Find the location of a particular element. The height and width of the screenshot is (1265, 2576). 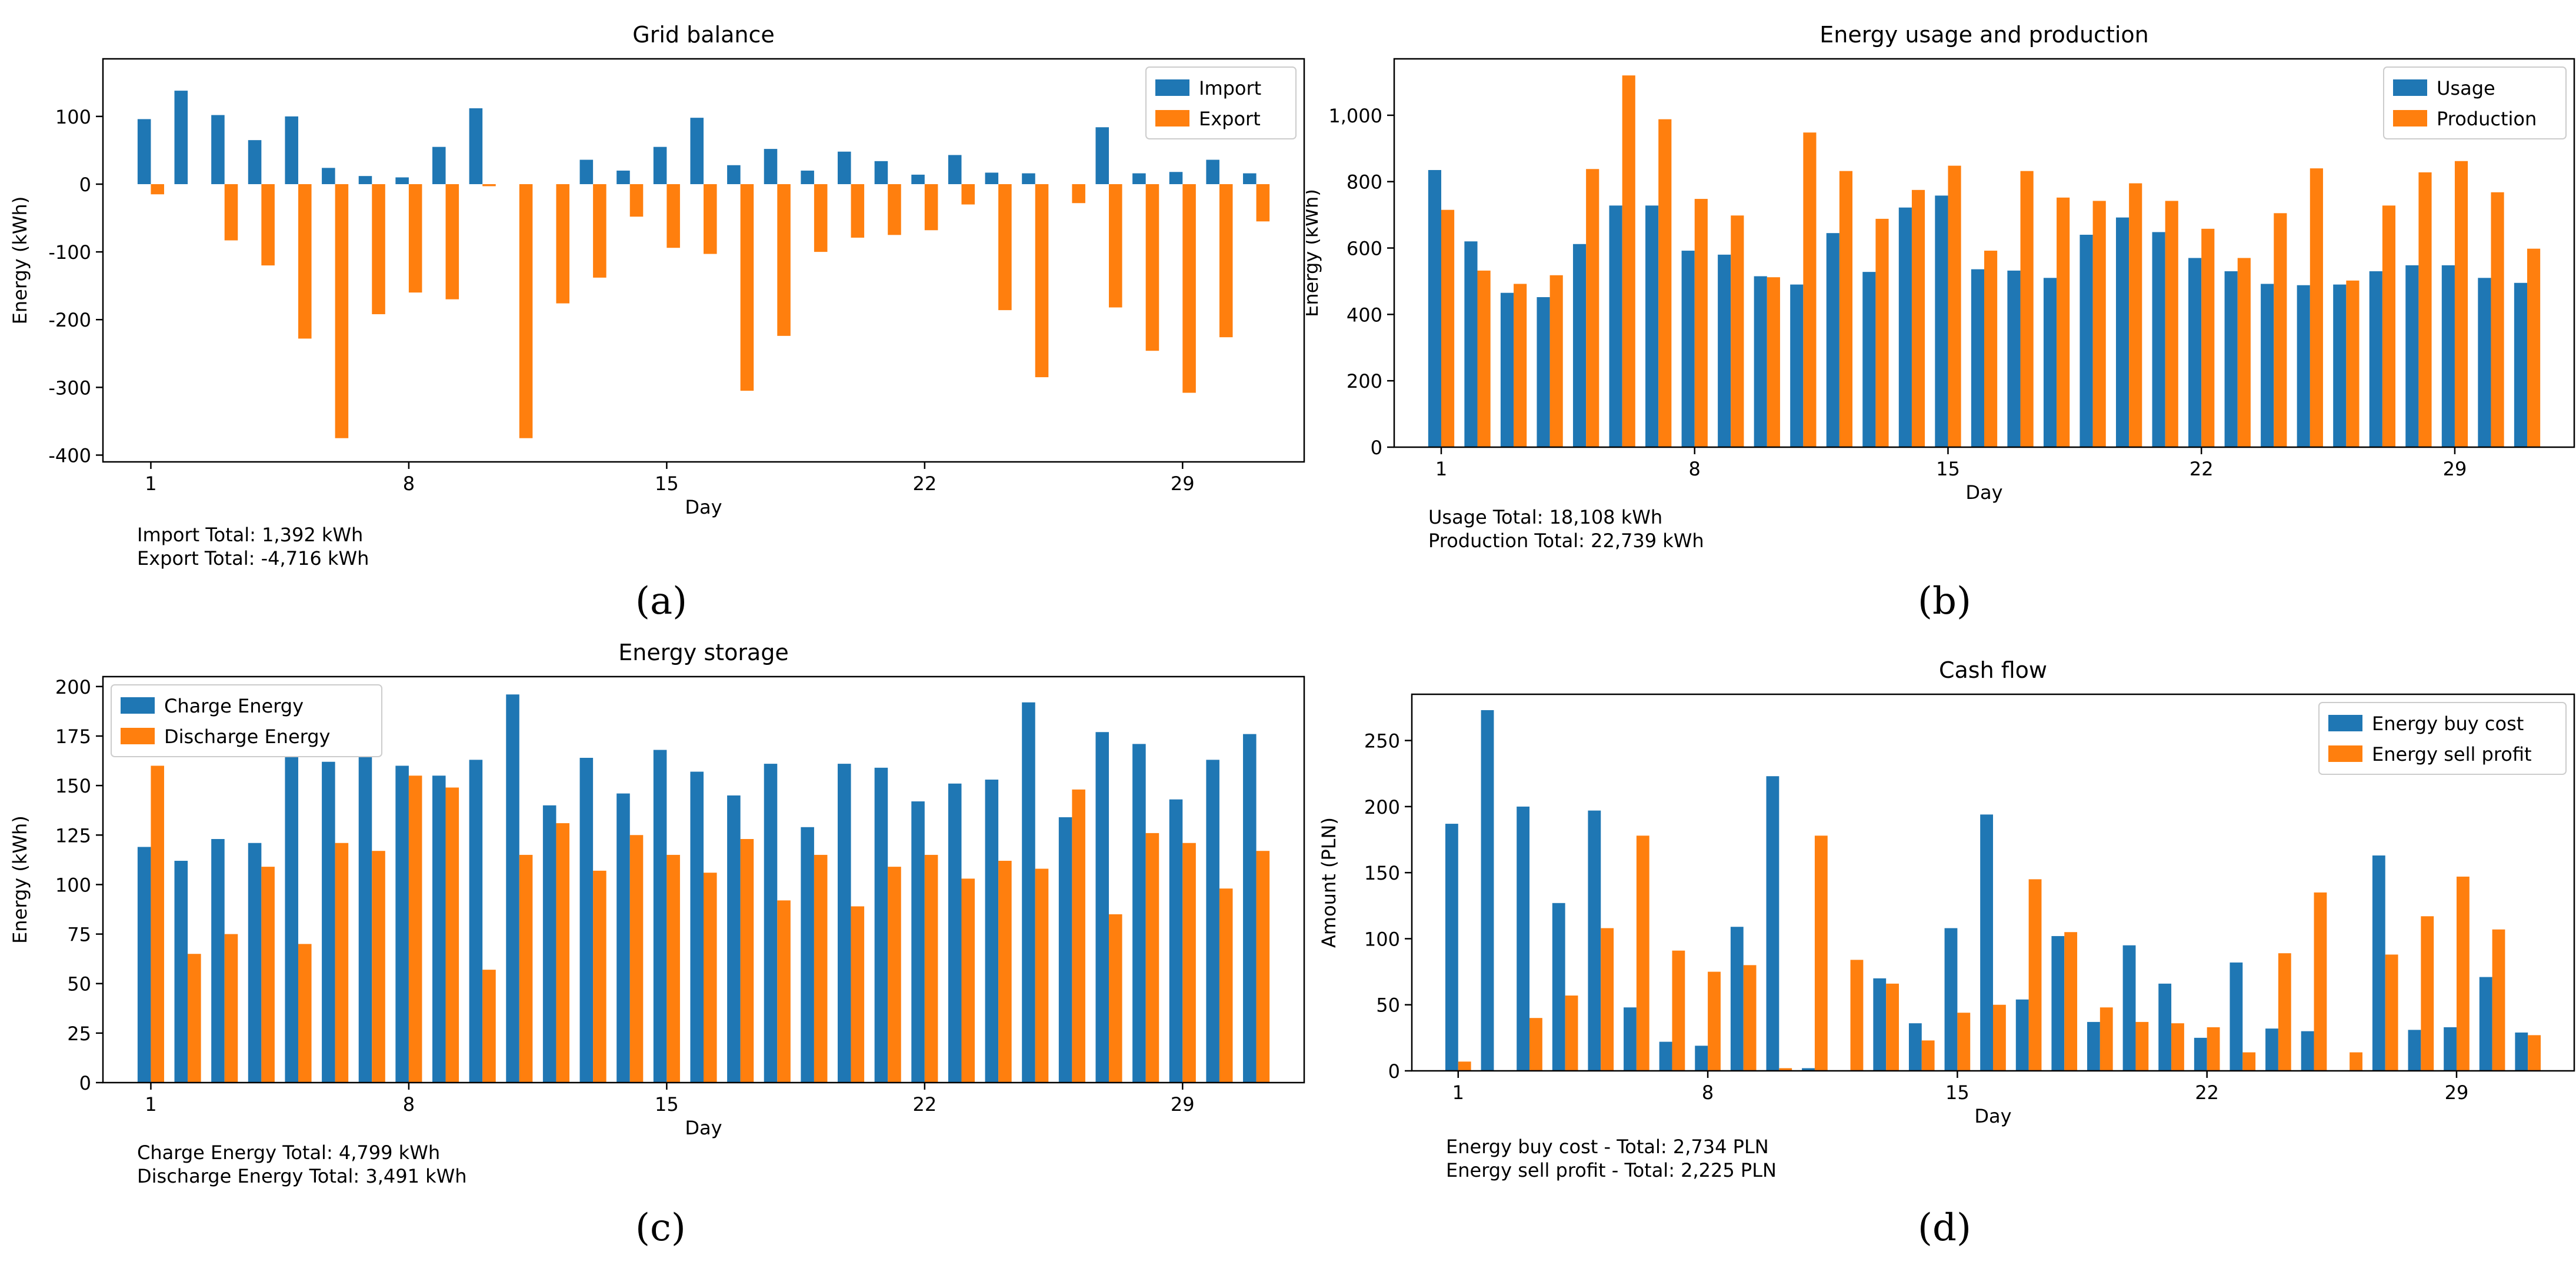

y-axis-label: Energy (kWh) is located at coordinates (20, 261).